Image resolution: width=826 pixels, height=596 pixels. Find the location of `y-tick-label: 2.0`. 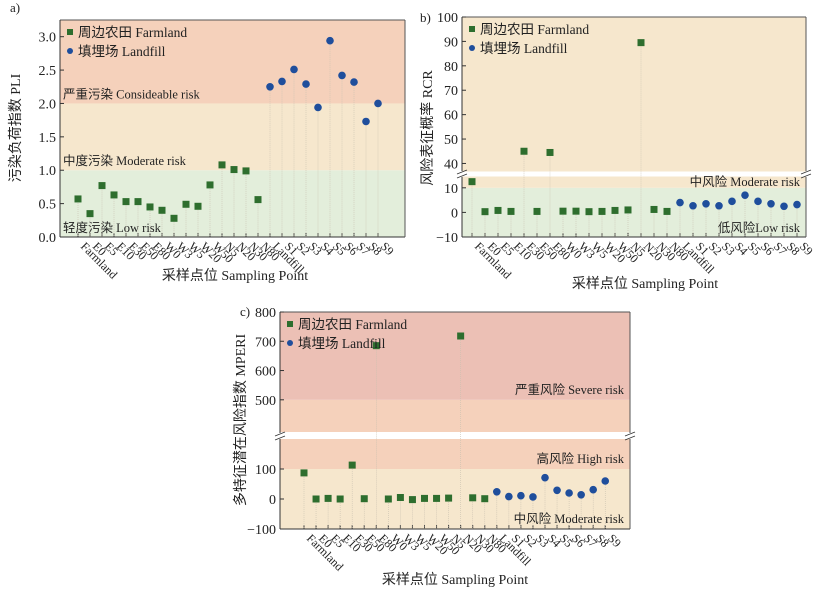

y-tick-label: 2.0 is located at coordinates (48, 104).